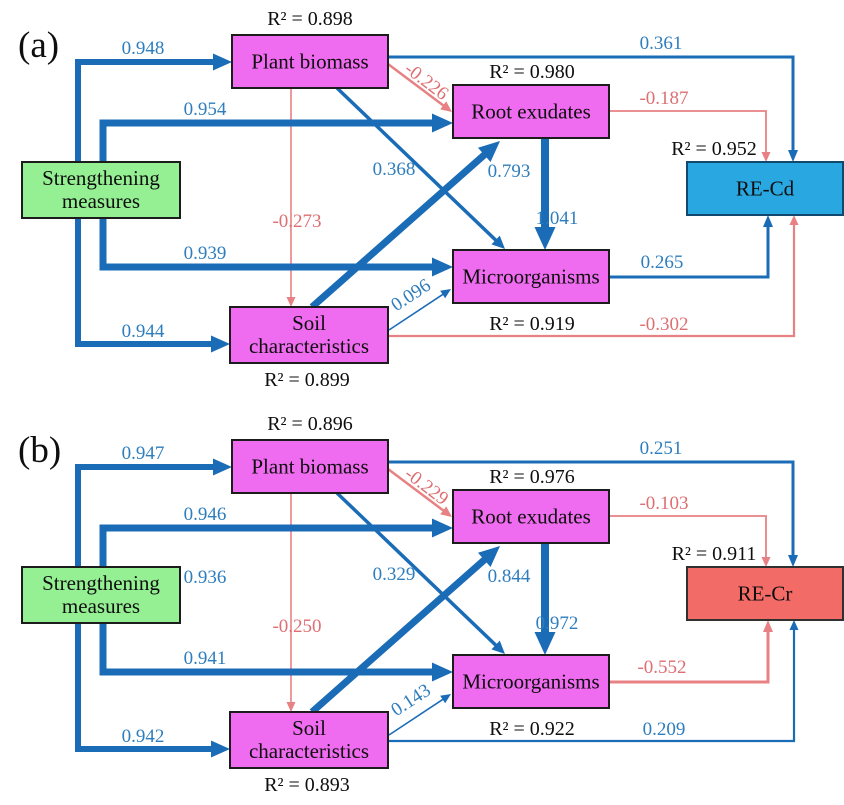 The image size is (844, 805). What do you see at coordinates (793, 156) in the screenshot?
I see `panel-a-edge-plant-re-arrowhead-icon` at bounding box center [793, 156].